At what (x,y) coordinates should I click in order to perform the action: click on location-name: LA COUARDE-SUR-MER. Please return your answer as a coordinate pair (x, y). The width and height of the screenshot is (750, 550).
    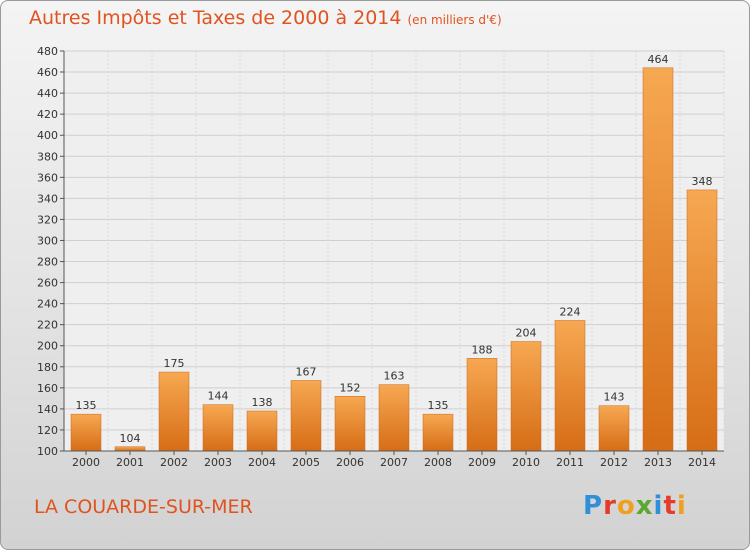
    Looking at the image, I should click on (143, 507).